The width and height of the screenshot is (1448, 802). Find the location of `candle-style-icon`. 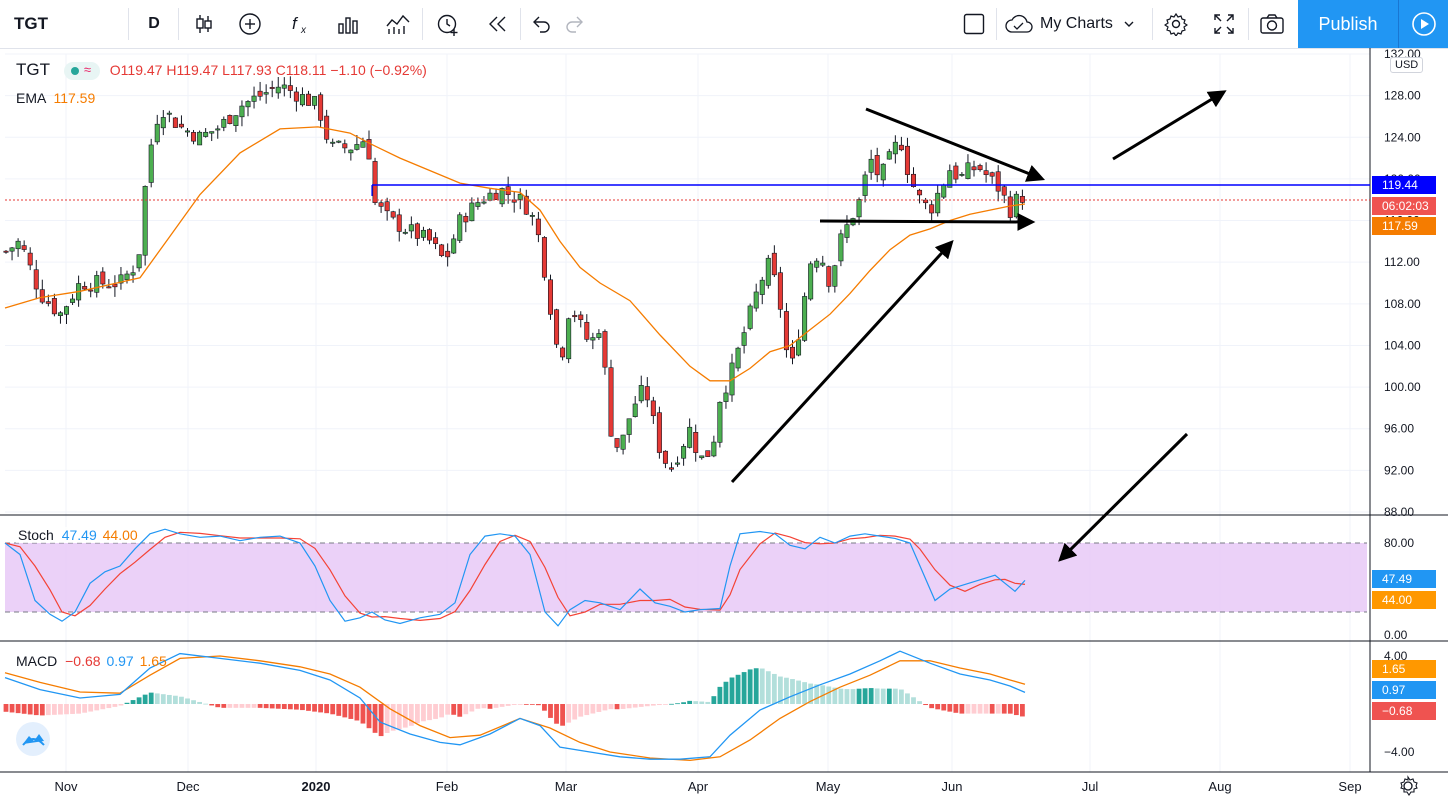

candle-style-icon is located at coordinates (204, 24).